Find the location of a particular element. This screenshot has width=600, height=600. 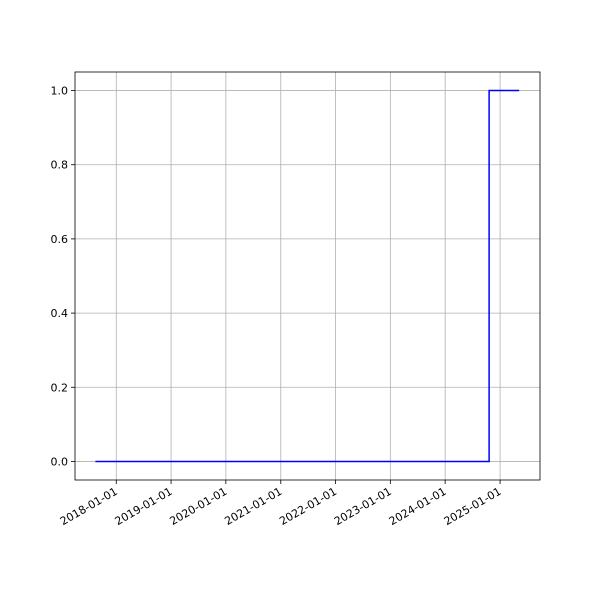

y-tick-label: 0.6 is located at coordinates (60, 239).